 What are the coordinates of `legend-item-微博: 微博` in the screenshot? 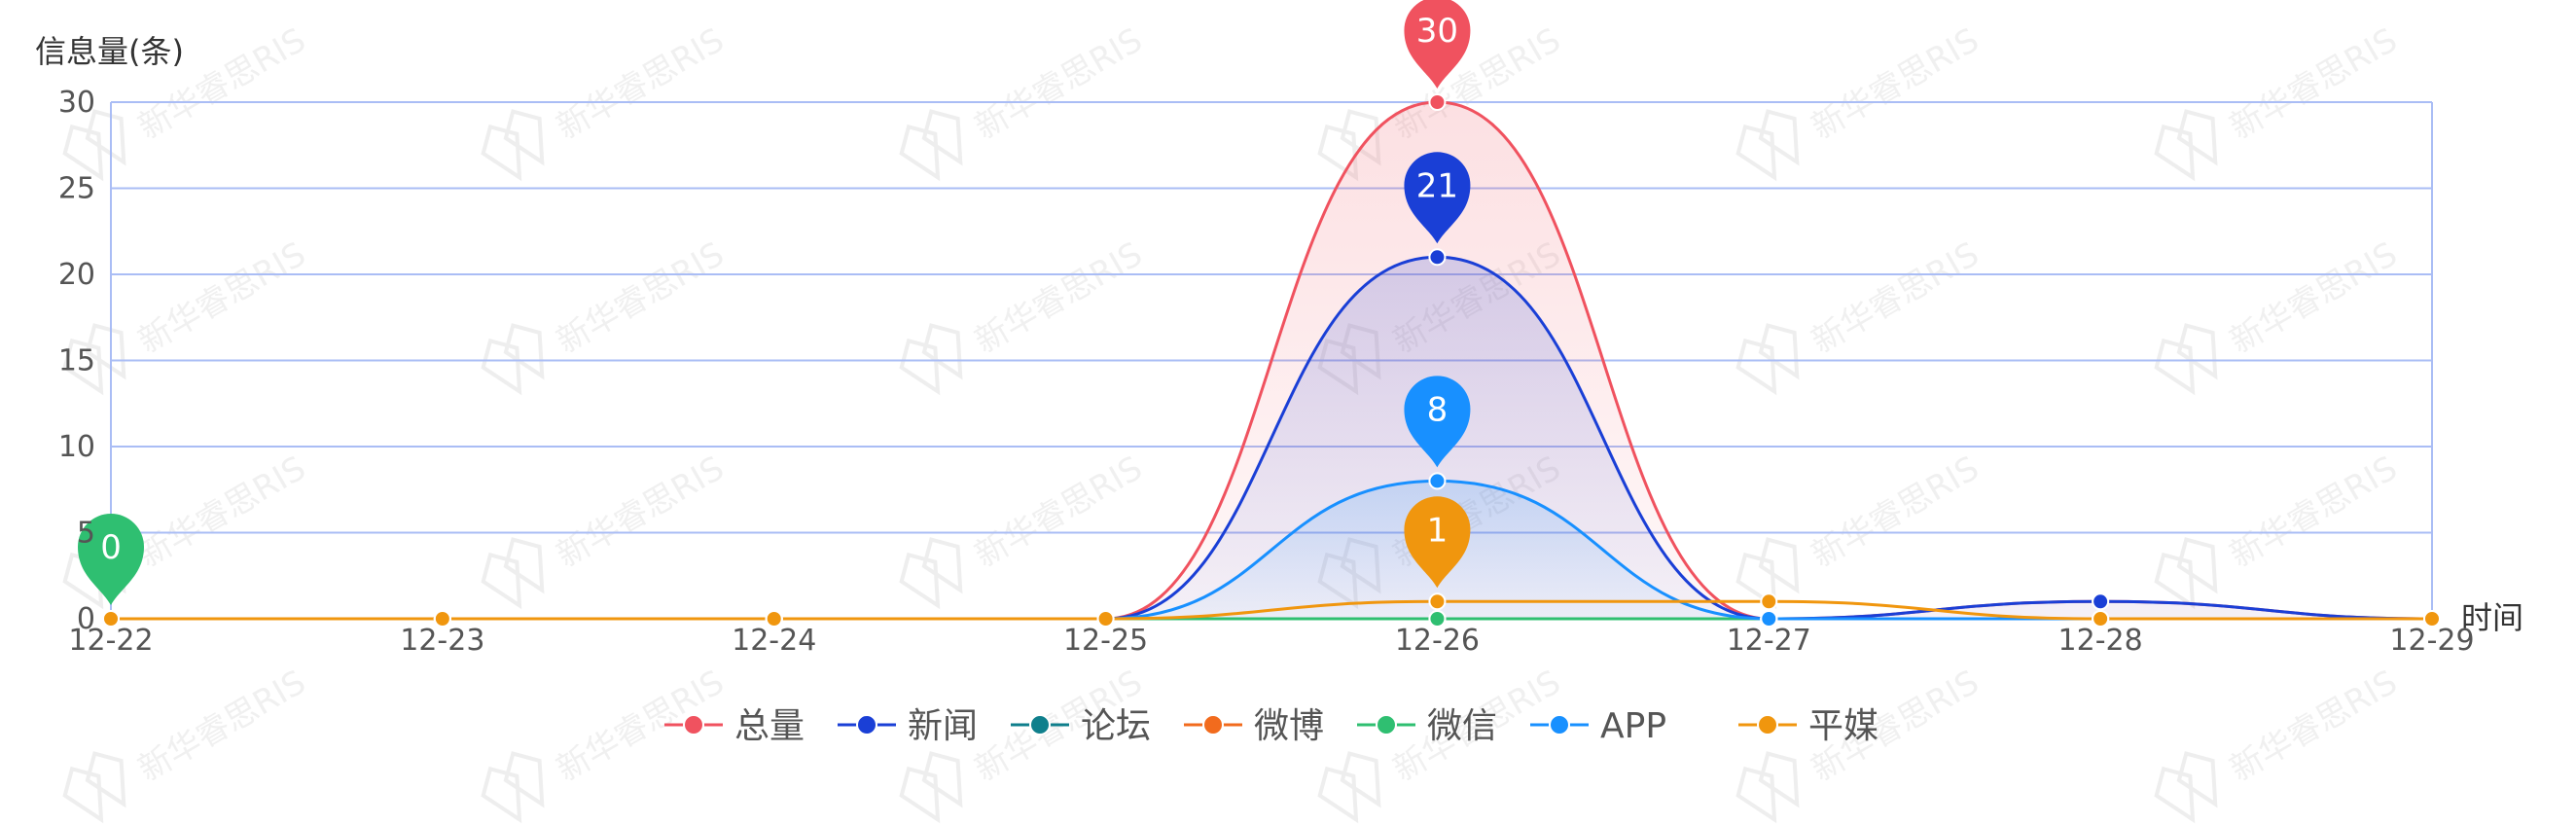 It's located at (1254, 726).